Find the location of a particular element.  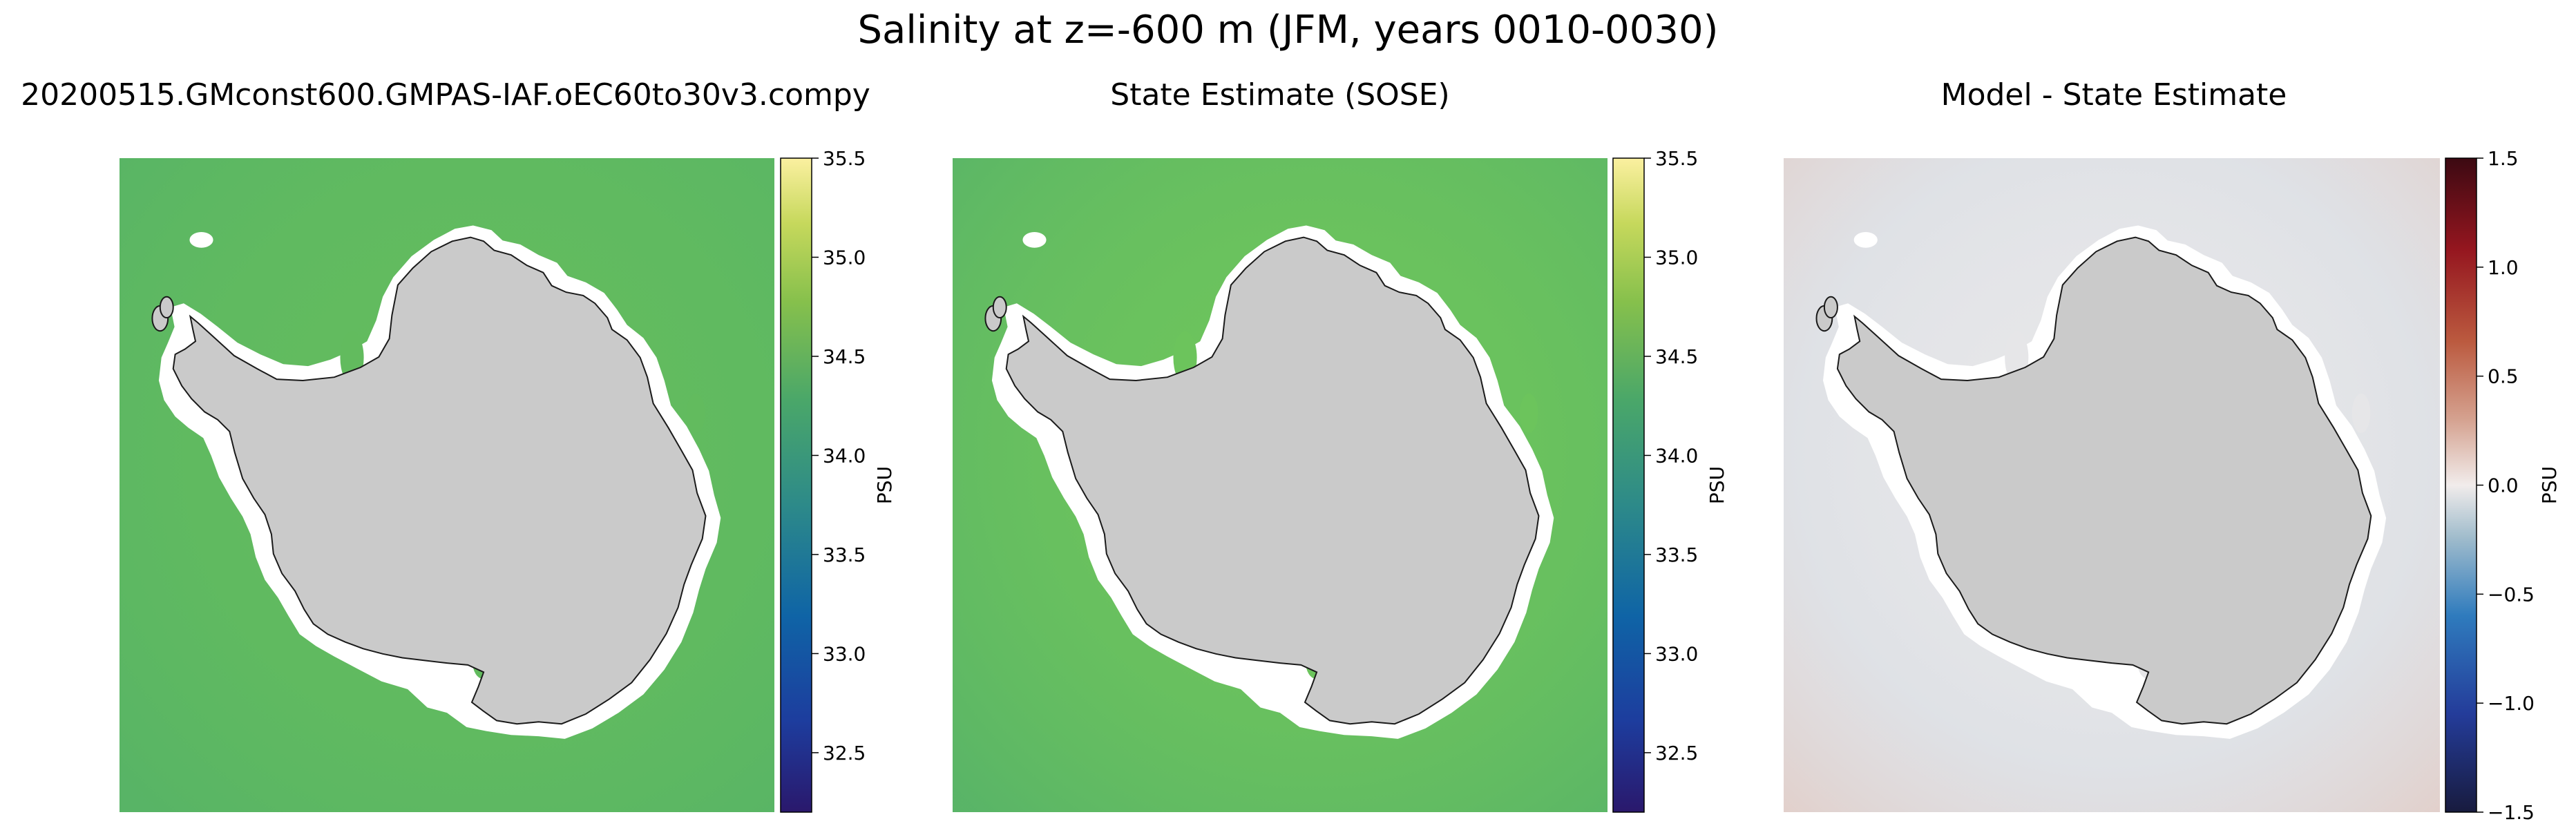

colorbar-tick-label: −0.5 is located at coordinates (2511, 594).